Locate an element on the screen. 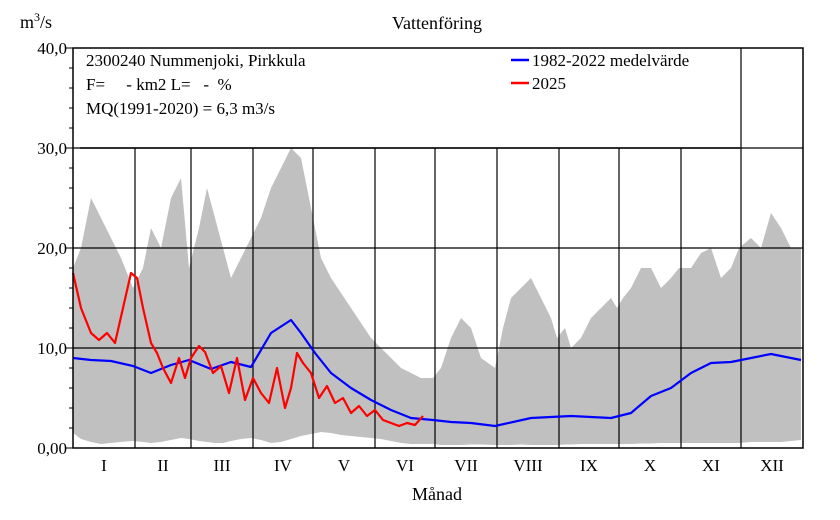 Image resolution: width=840 pixels, height=520 pixels. legend-mean-label: 1982-2022 medelvärde is located at coordinates (610, 60).